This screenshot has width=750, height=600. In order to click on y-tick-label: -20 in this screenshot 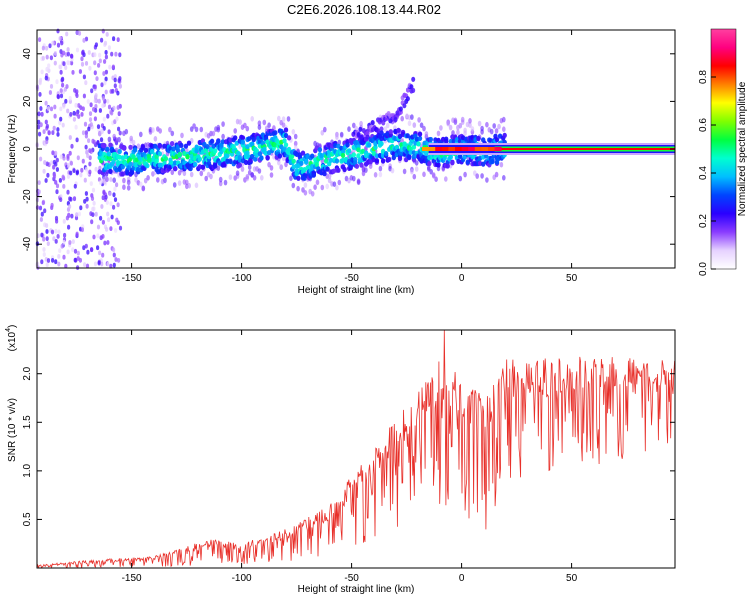, I will do `click(27, 196)`.